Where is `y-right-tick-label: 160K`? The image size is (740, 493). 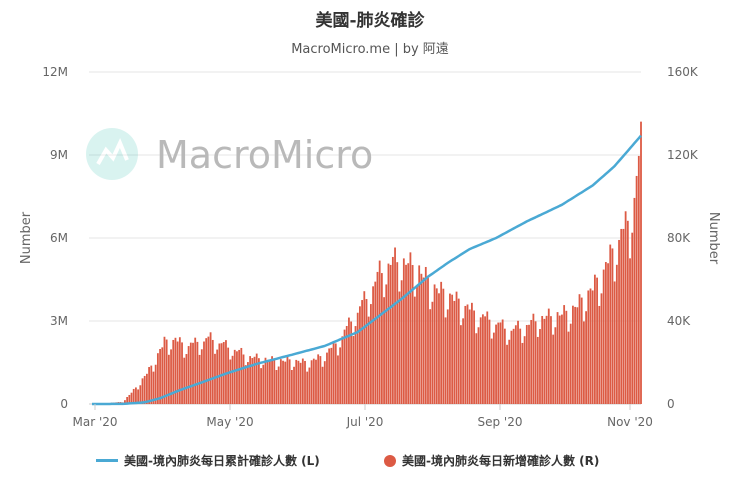
y-right-tick-label: 160K is located at coordinates (683, 72).